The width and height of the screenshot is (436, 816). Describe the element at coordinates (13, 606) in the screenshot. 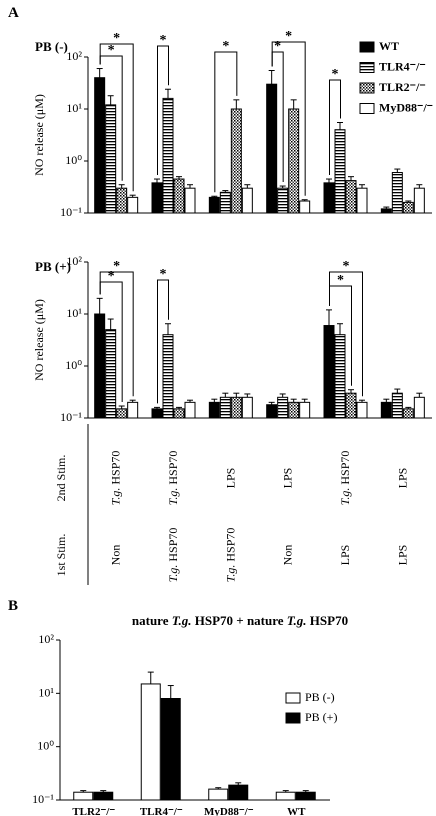

I see `panel-label: B` at that location.